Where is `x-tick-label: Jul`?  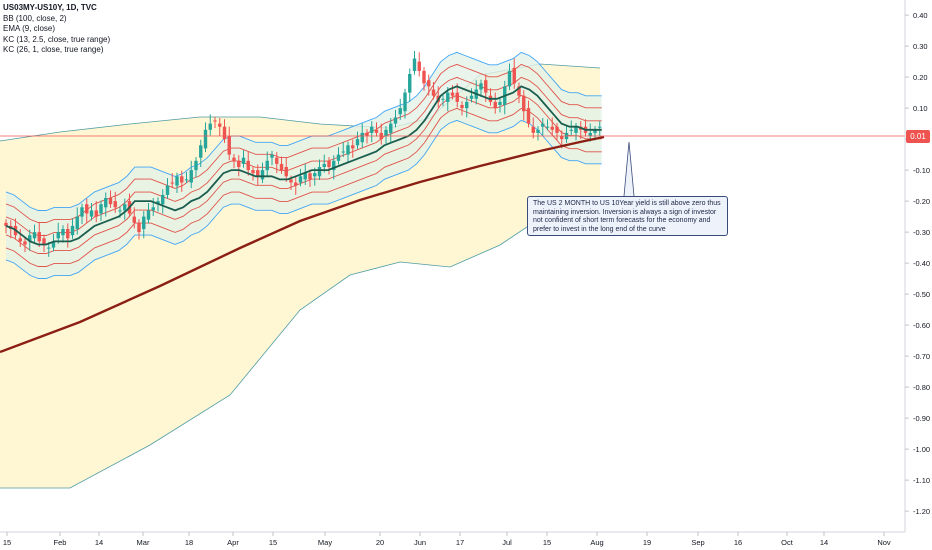 x-tick-label: Jul is located at coordinates (507, 542).